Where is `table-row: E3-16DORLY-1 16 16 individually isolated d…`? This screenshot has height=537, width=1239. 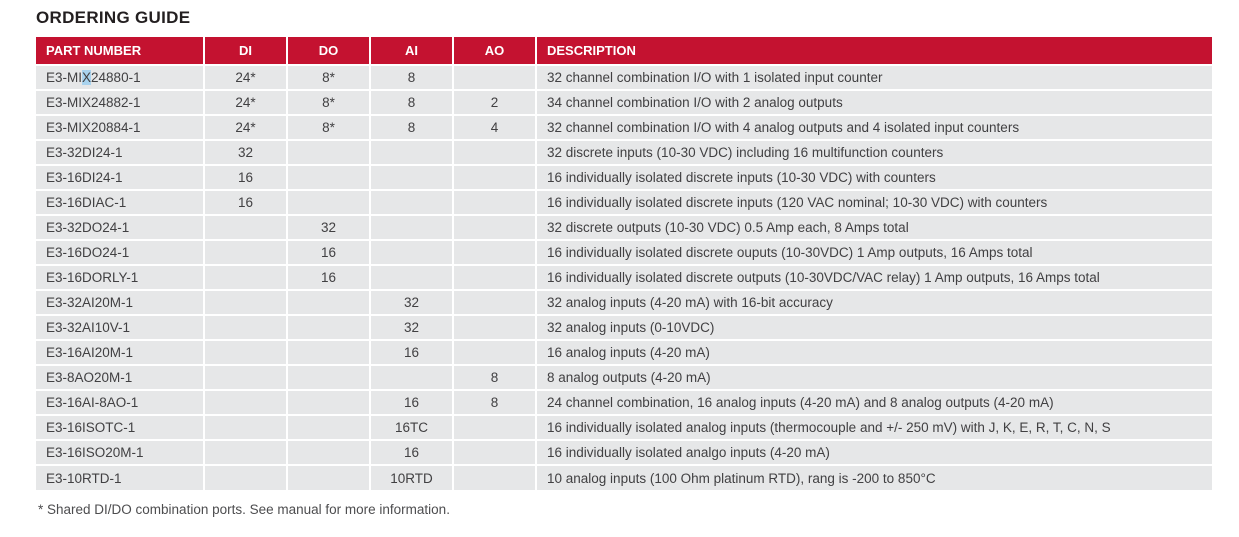
table-row: E3-16DORLY-1 16 16 individually isolated d… is located at coordinates (624, 277).